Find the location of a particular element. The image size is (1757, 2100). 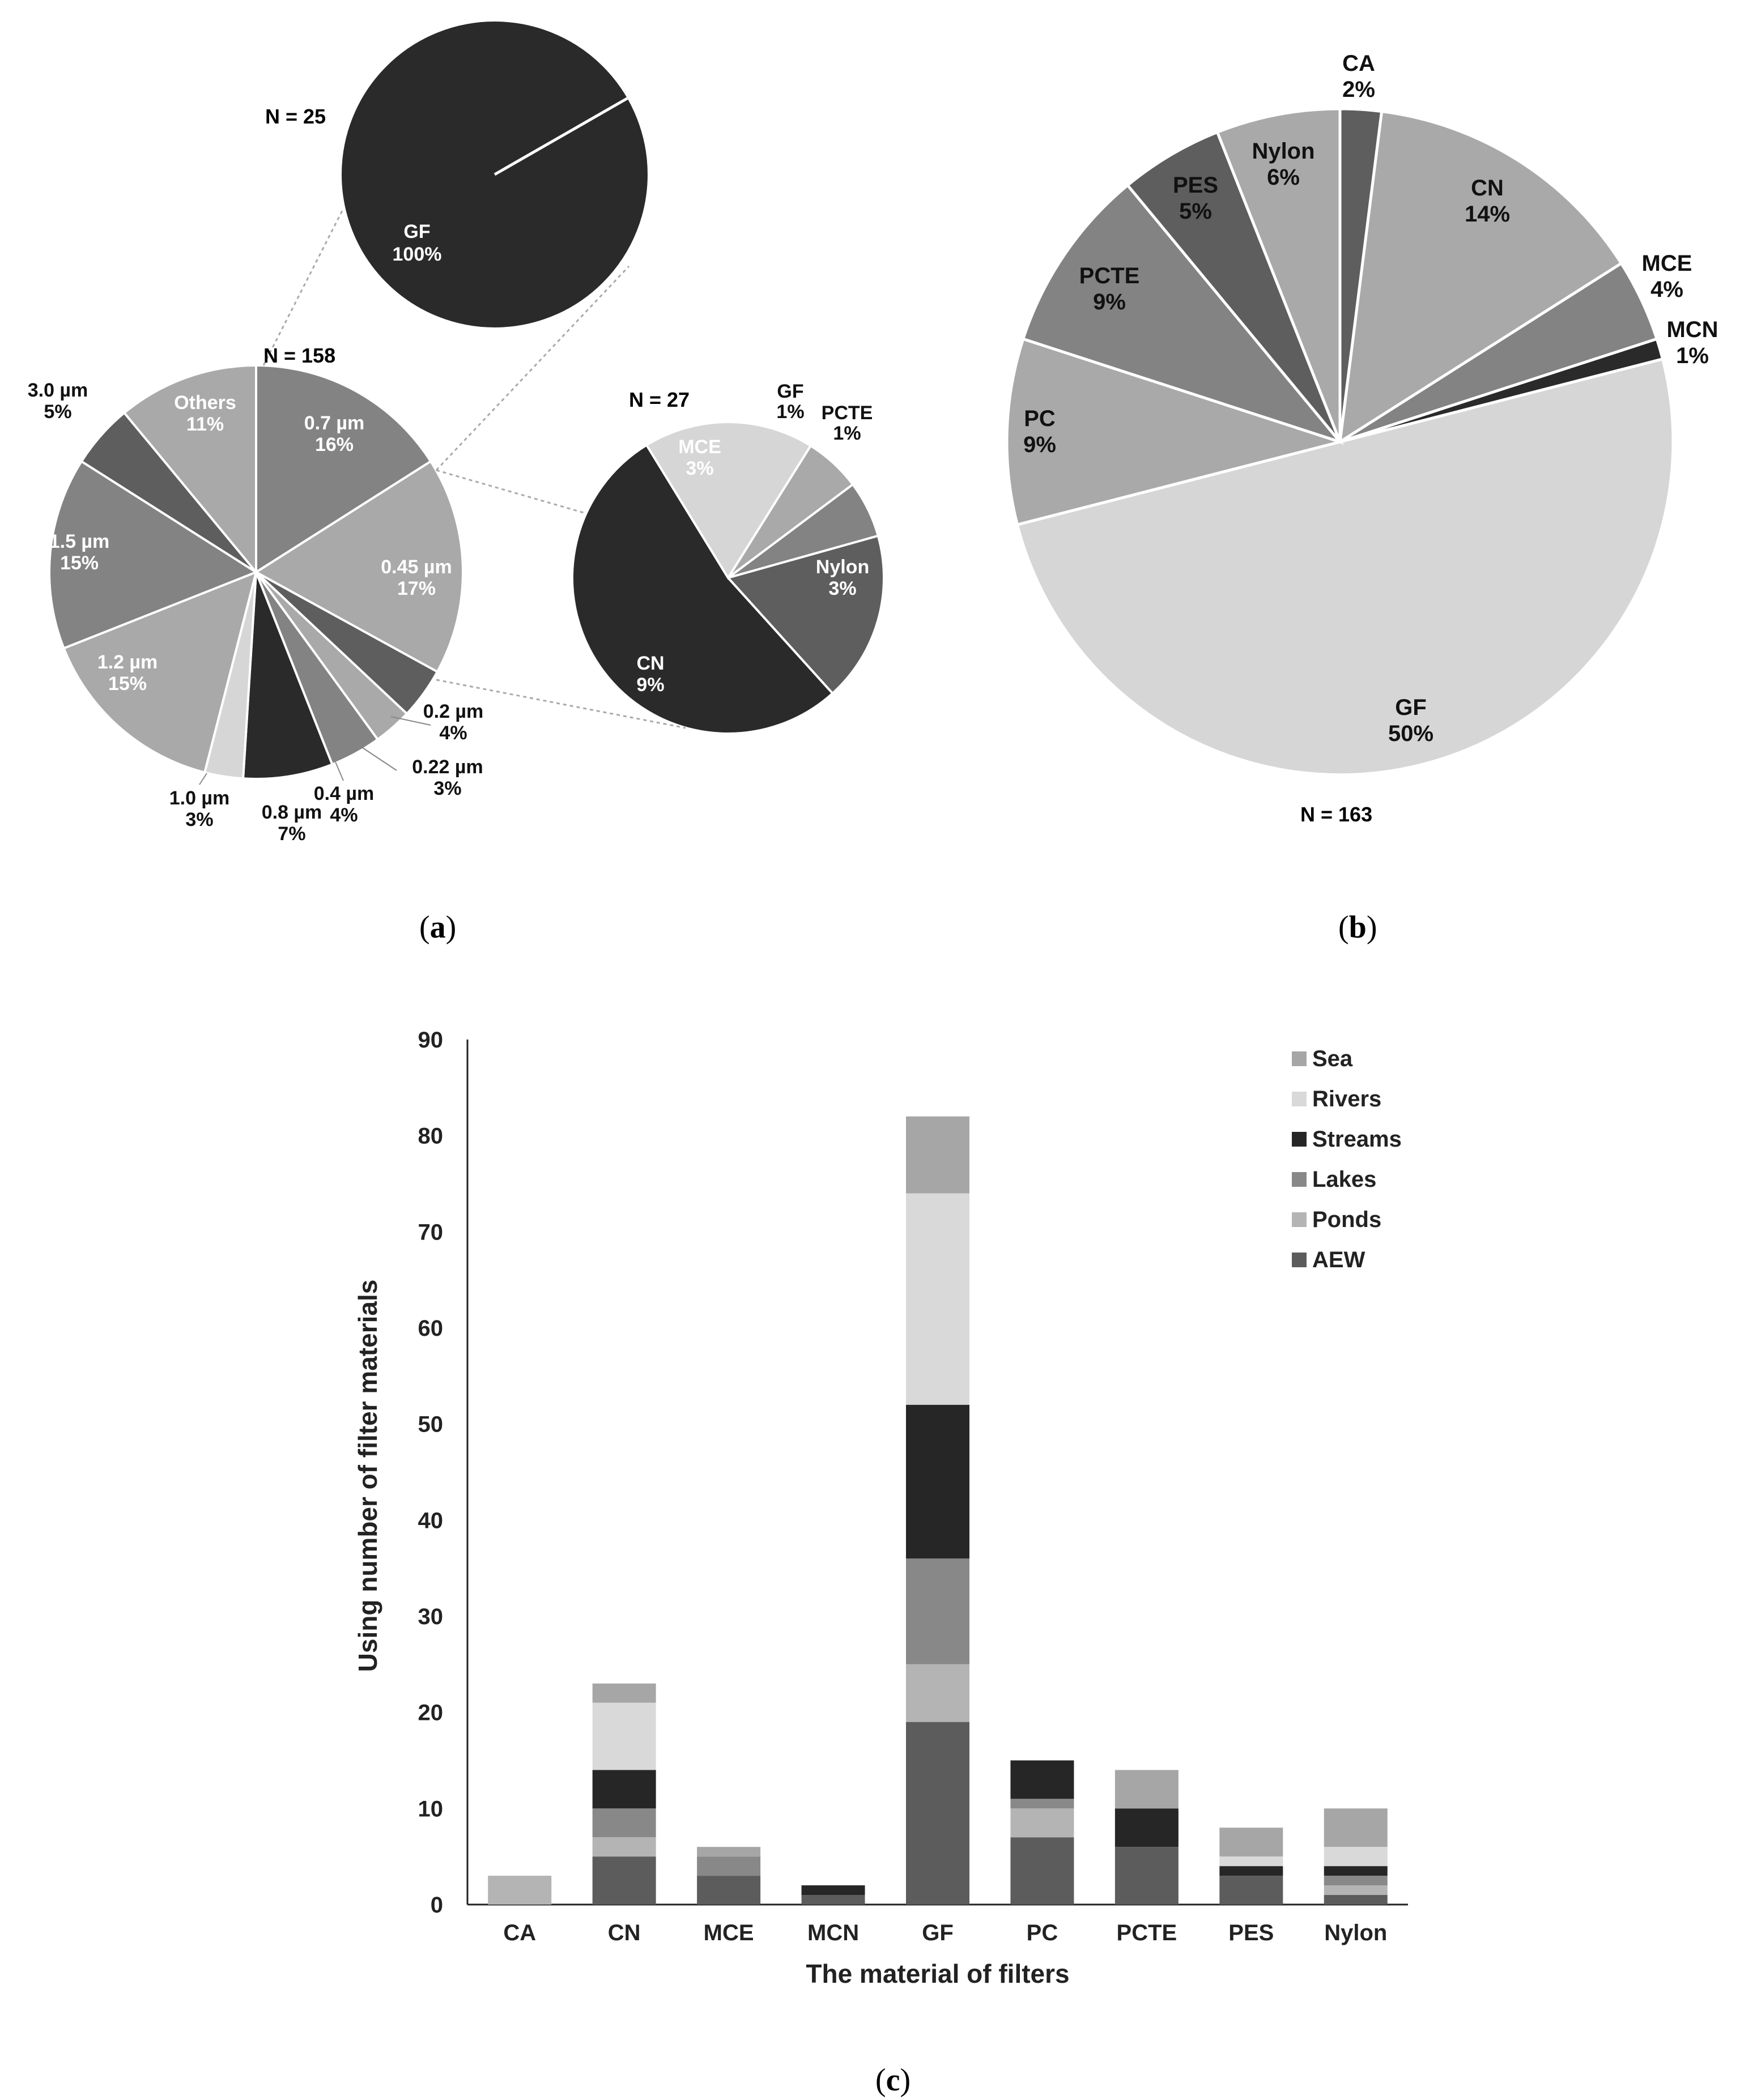

zoom-connectors is located at coordinates (474, 469).